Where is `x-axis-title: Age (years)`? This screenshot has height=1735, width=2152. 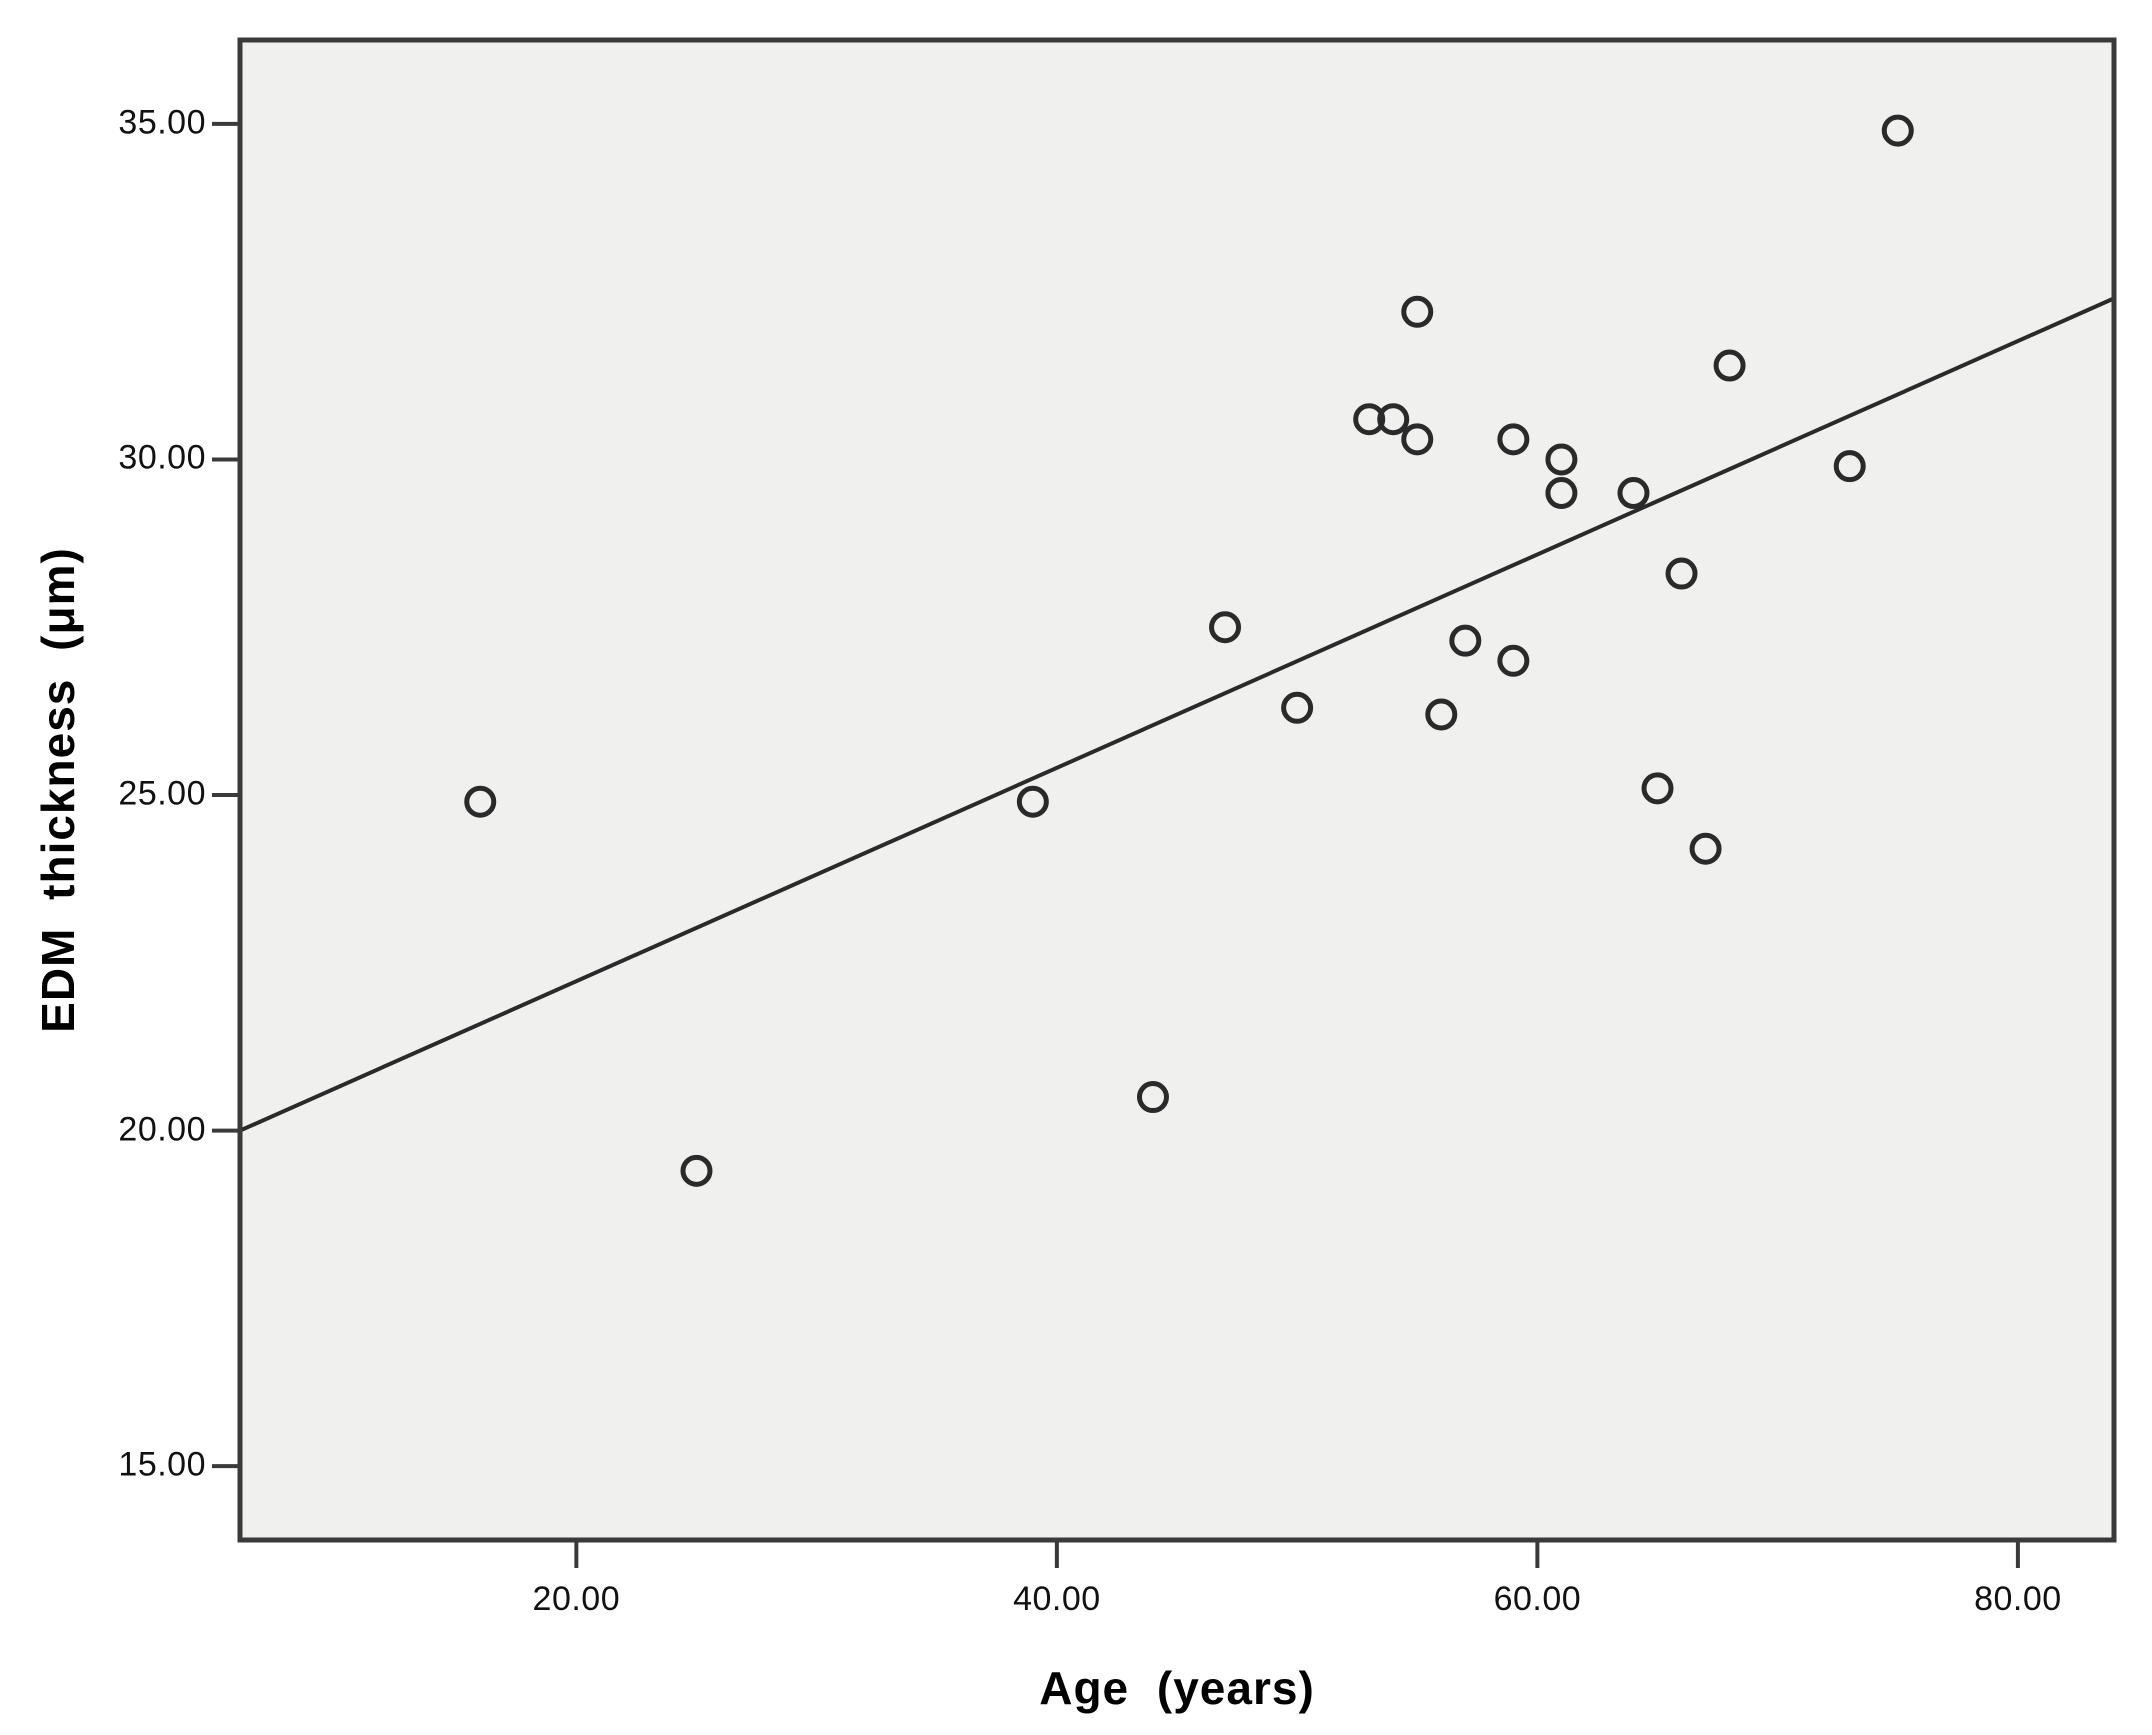
x-axis-title: Age (years) is located at coordinates (1177, 1688).